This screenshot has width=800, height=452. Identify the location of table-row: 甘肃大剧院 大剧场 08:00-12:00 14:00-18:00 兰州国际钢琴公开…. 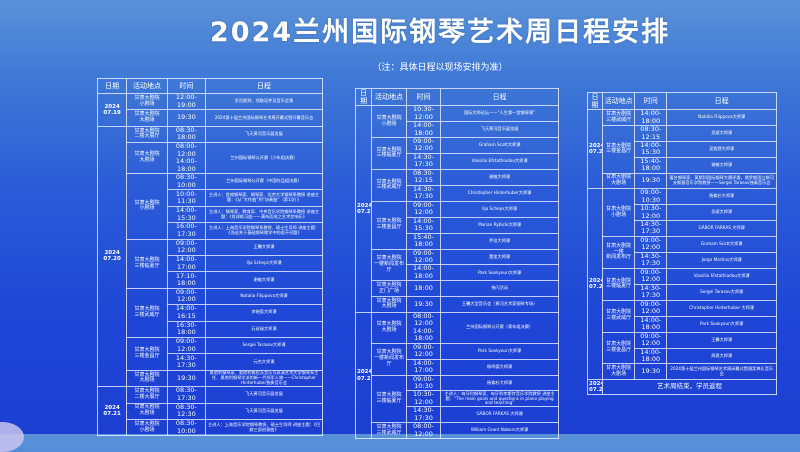
(210, 158).